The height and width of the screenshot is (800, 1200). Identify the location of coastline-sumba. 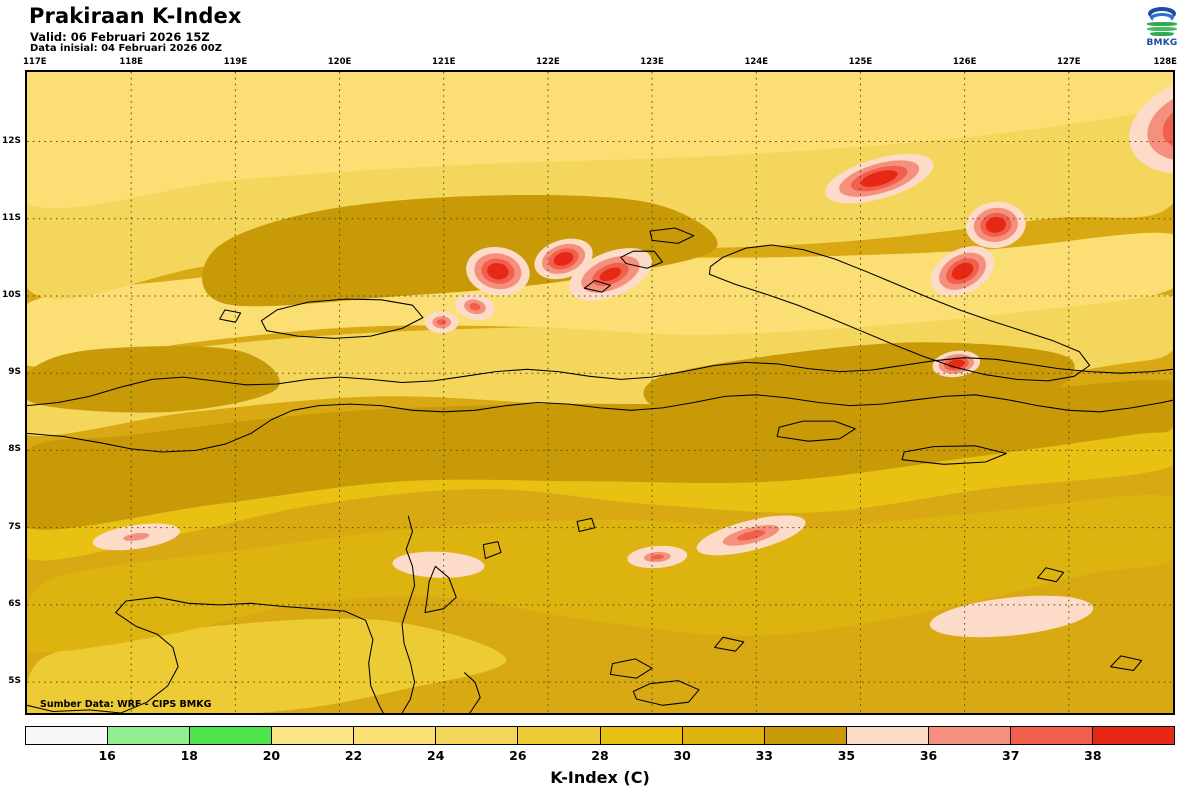
(342, 318).